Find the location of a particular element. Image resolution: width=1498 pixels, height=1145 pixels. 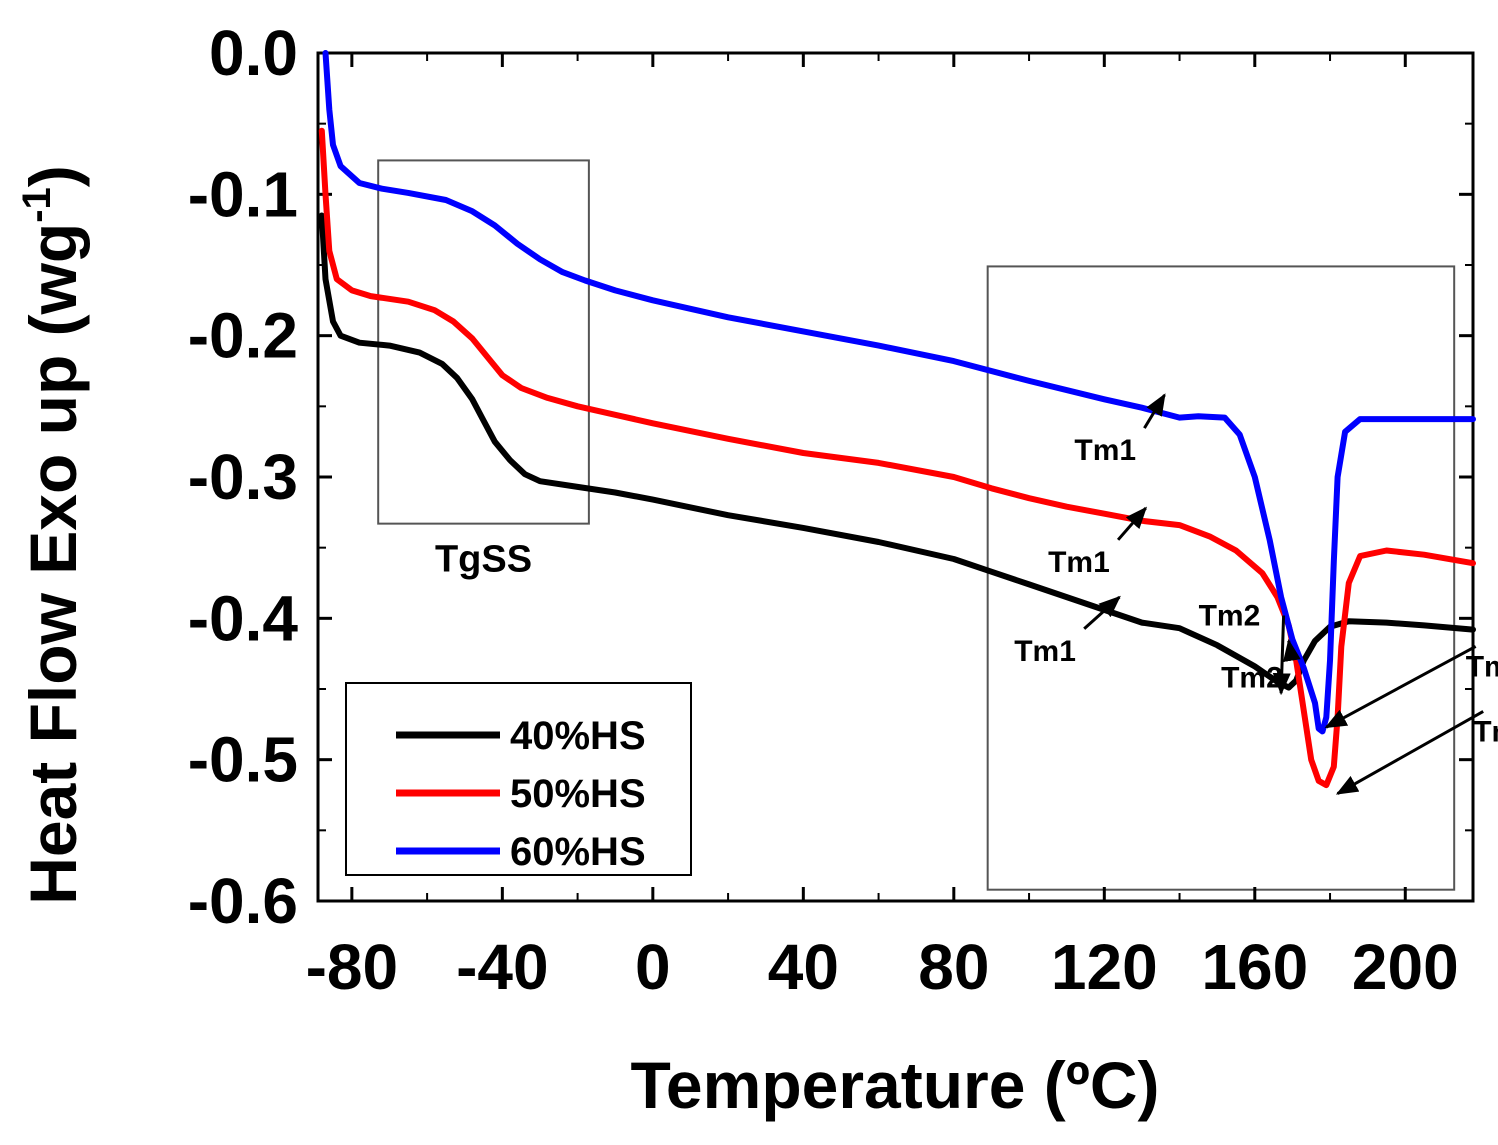

x-tick-label: 40 is located at coordinates (803, 967).